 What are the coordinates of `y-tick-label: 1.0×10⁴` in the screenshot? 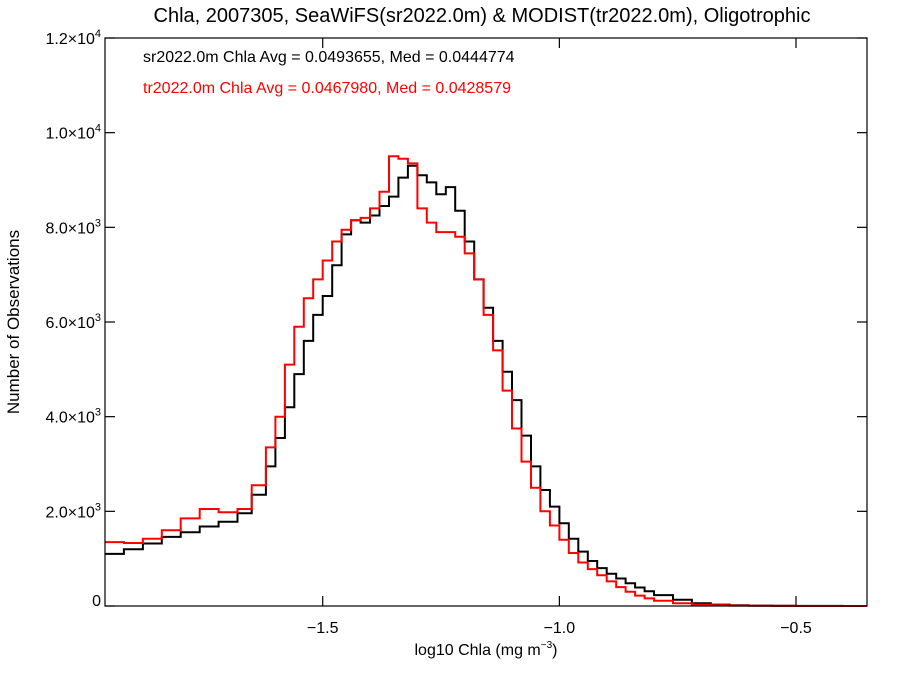 It's located at (73, 133).